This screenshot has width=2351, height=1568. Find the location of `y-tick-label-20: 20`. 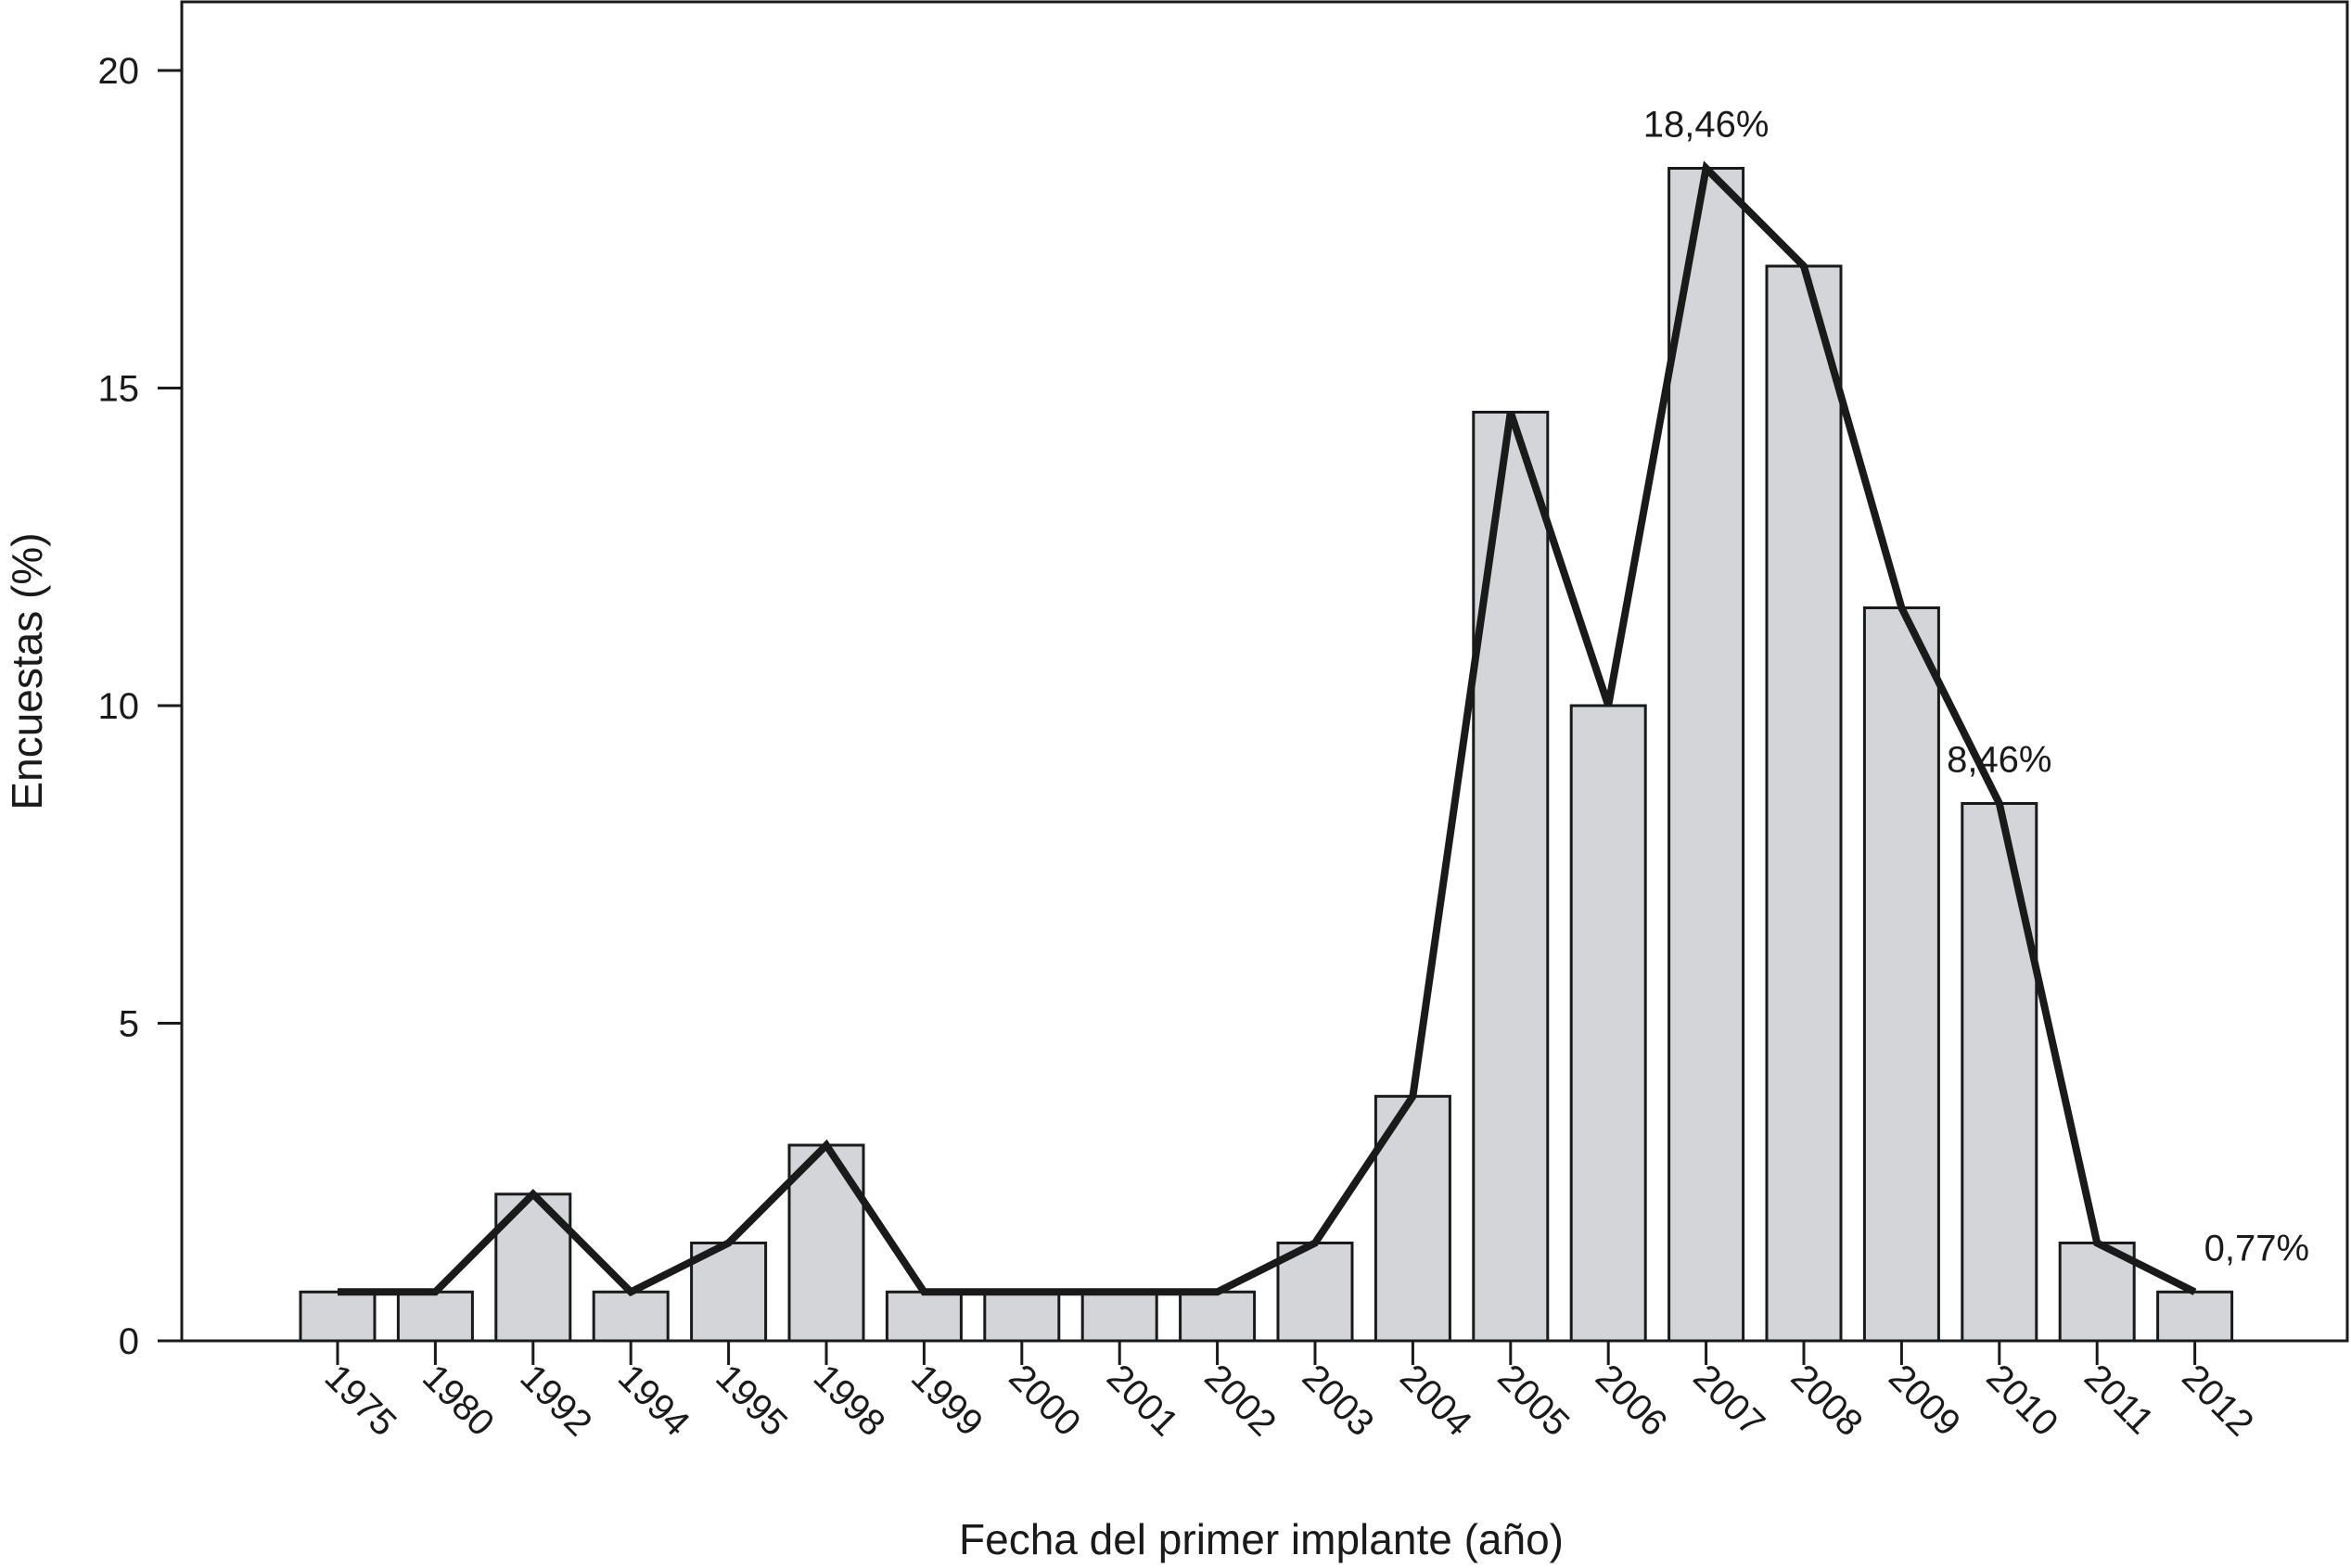

y-tick-label-20: 20 is located at coordinates (119, 71).